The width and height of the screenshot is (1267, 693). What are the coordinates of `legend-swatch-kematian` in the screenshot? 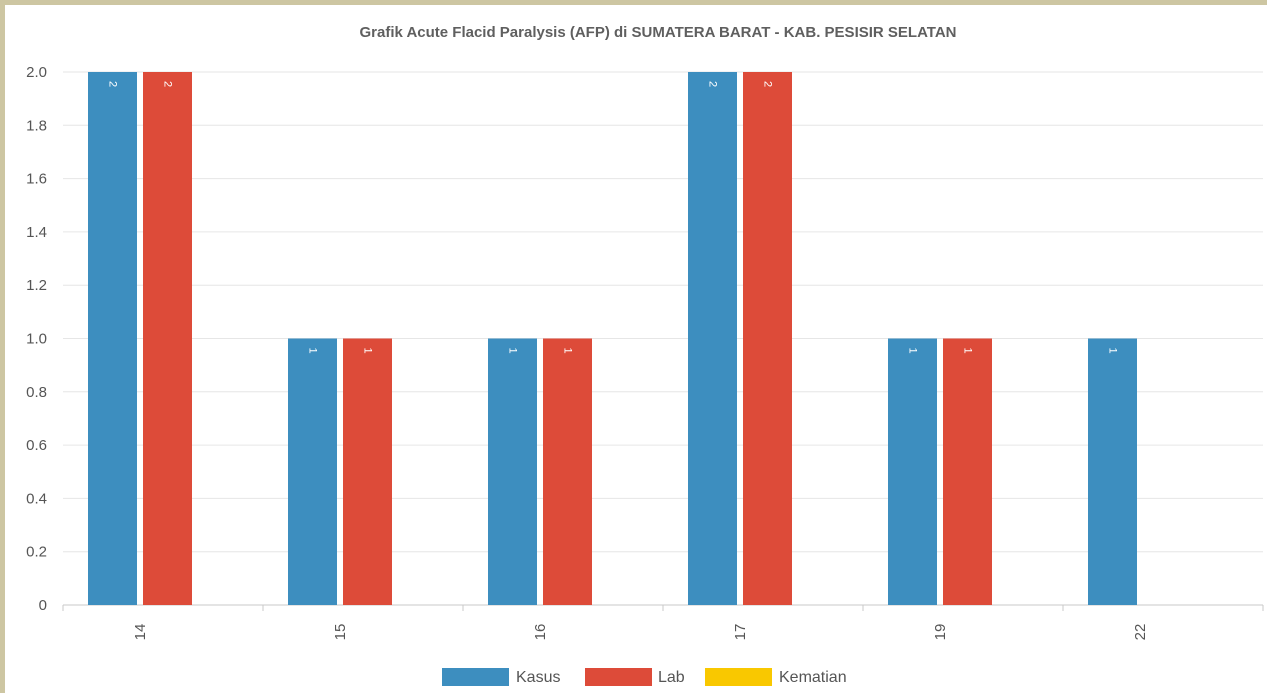 It's located at (738, 677).